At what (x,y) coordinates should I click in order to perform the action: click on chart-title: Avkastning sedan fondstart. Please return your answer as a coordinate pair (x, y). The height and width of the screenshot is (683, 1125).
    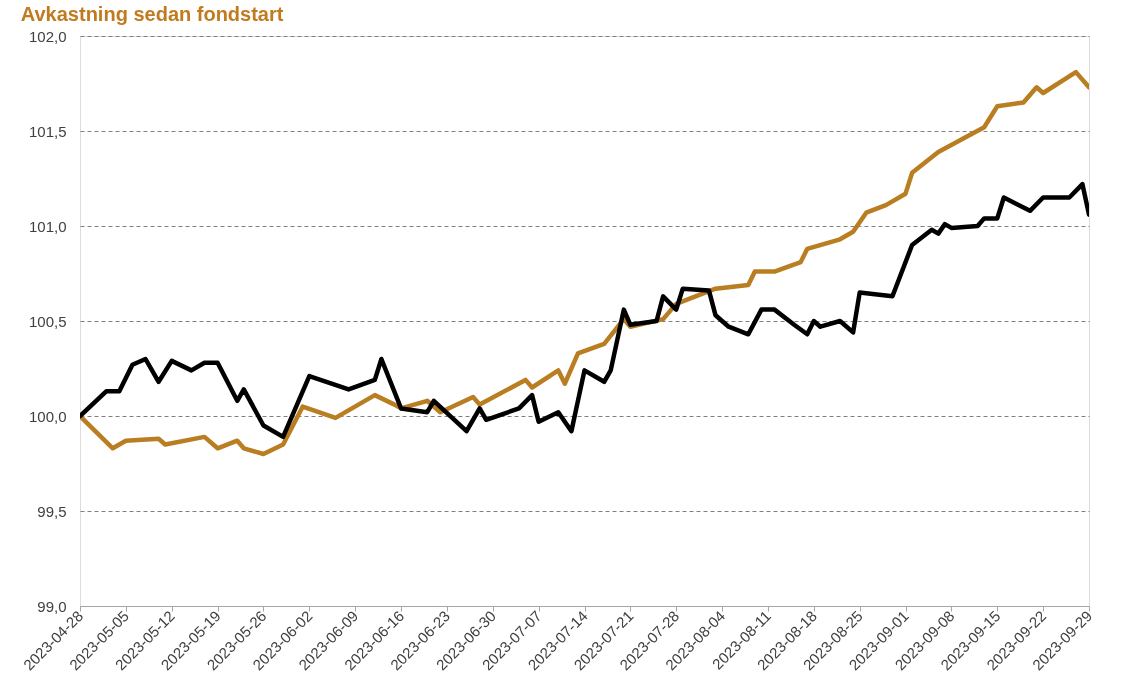
    Looking at the image, I should click on (152, 14).